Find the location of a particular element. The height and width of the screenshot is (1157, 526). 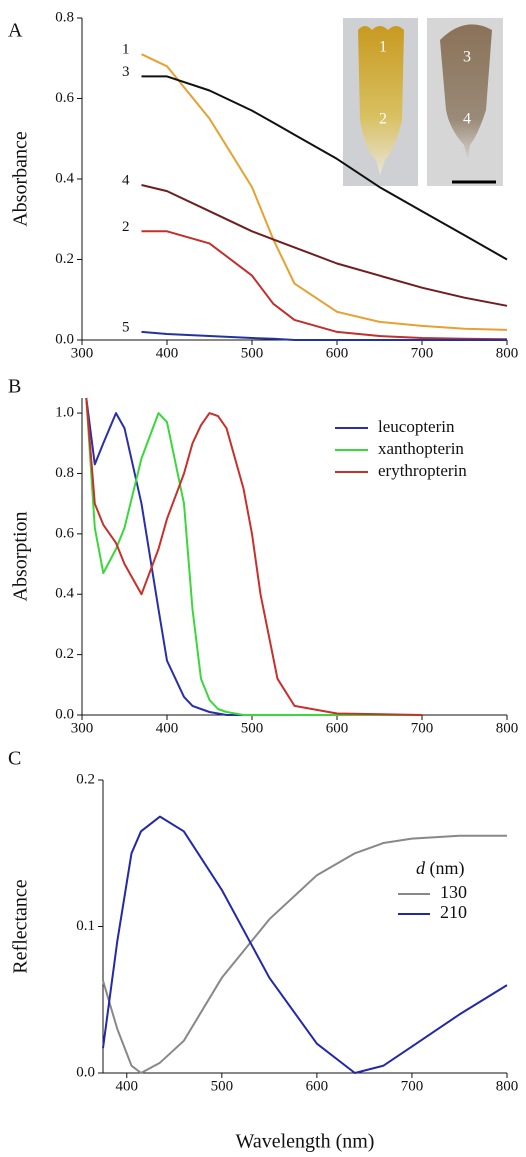

legend-title-symbol: d is located at coordinates (421, 868).